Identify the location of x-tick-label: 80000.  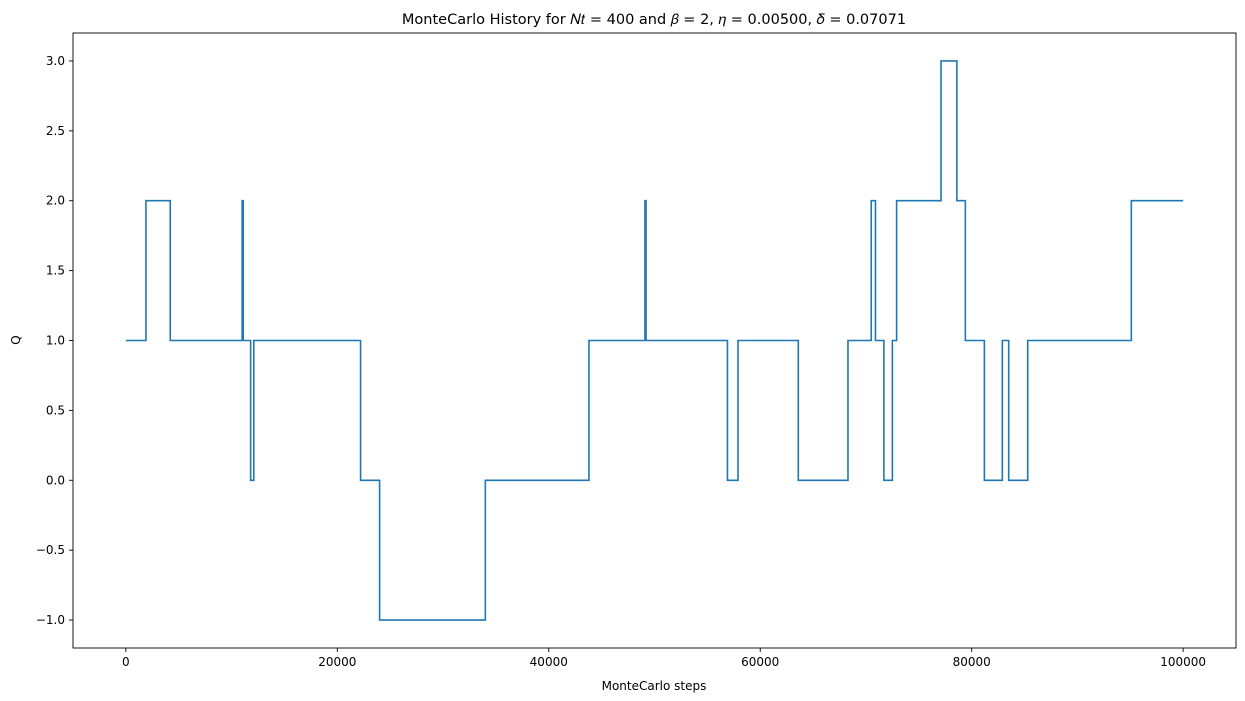
(972, 662).